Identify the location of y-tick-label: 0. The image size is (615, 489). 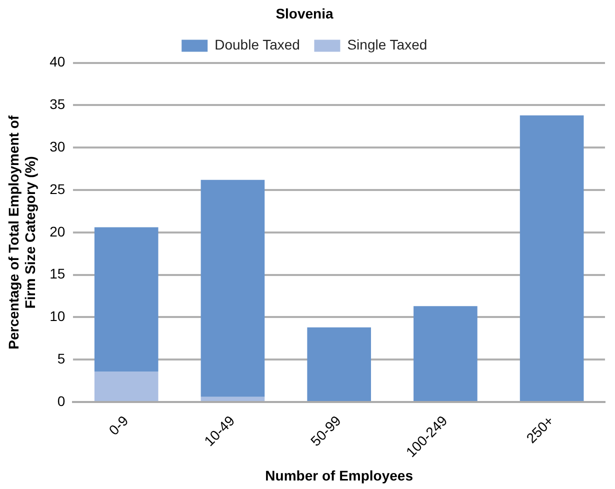
(61, 400).